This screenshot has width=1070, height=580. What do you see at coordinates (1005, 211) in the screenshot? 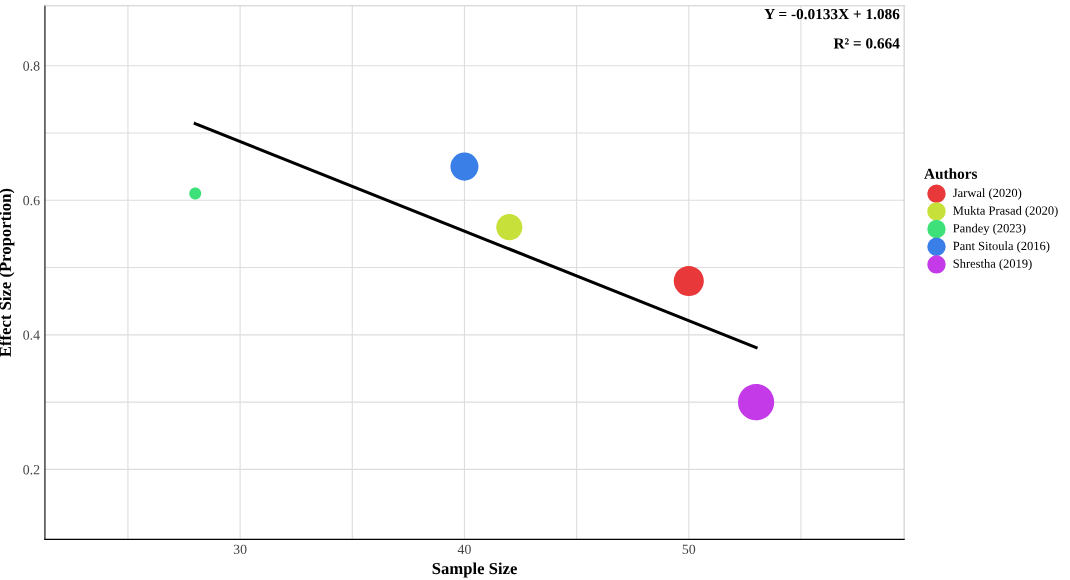
I see `legend-label: Mukta Prasad (2020)` at bounding box center [1005, 211].